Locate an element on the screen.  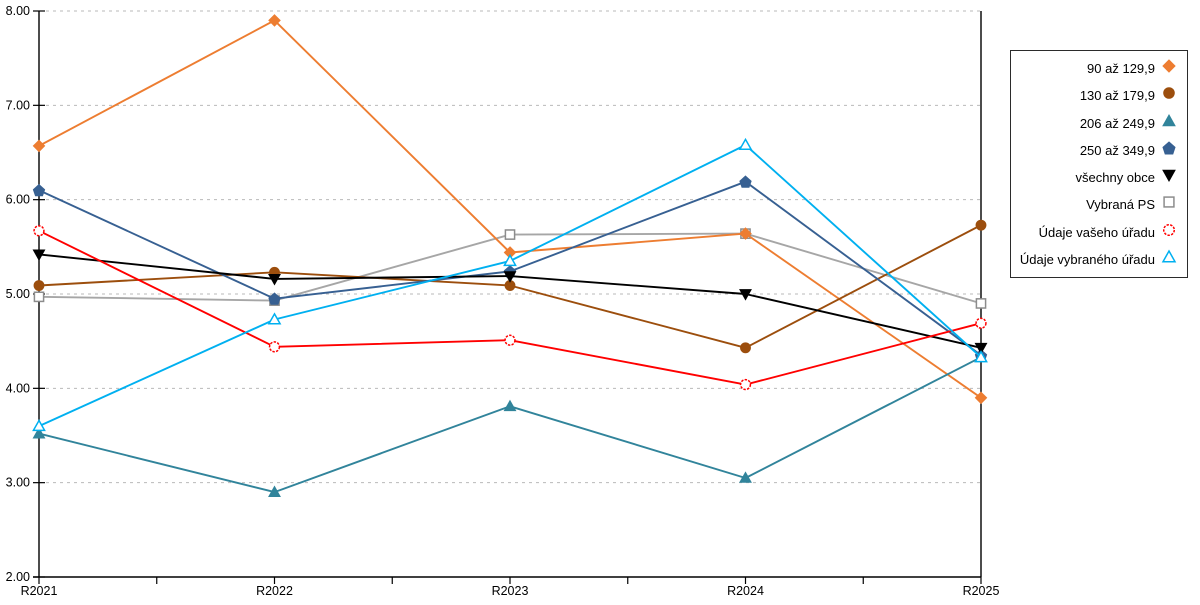
legend-item: všechny obce is located at coordinates (1099, 178).